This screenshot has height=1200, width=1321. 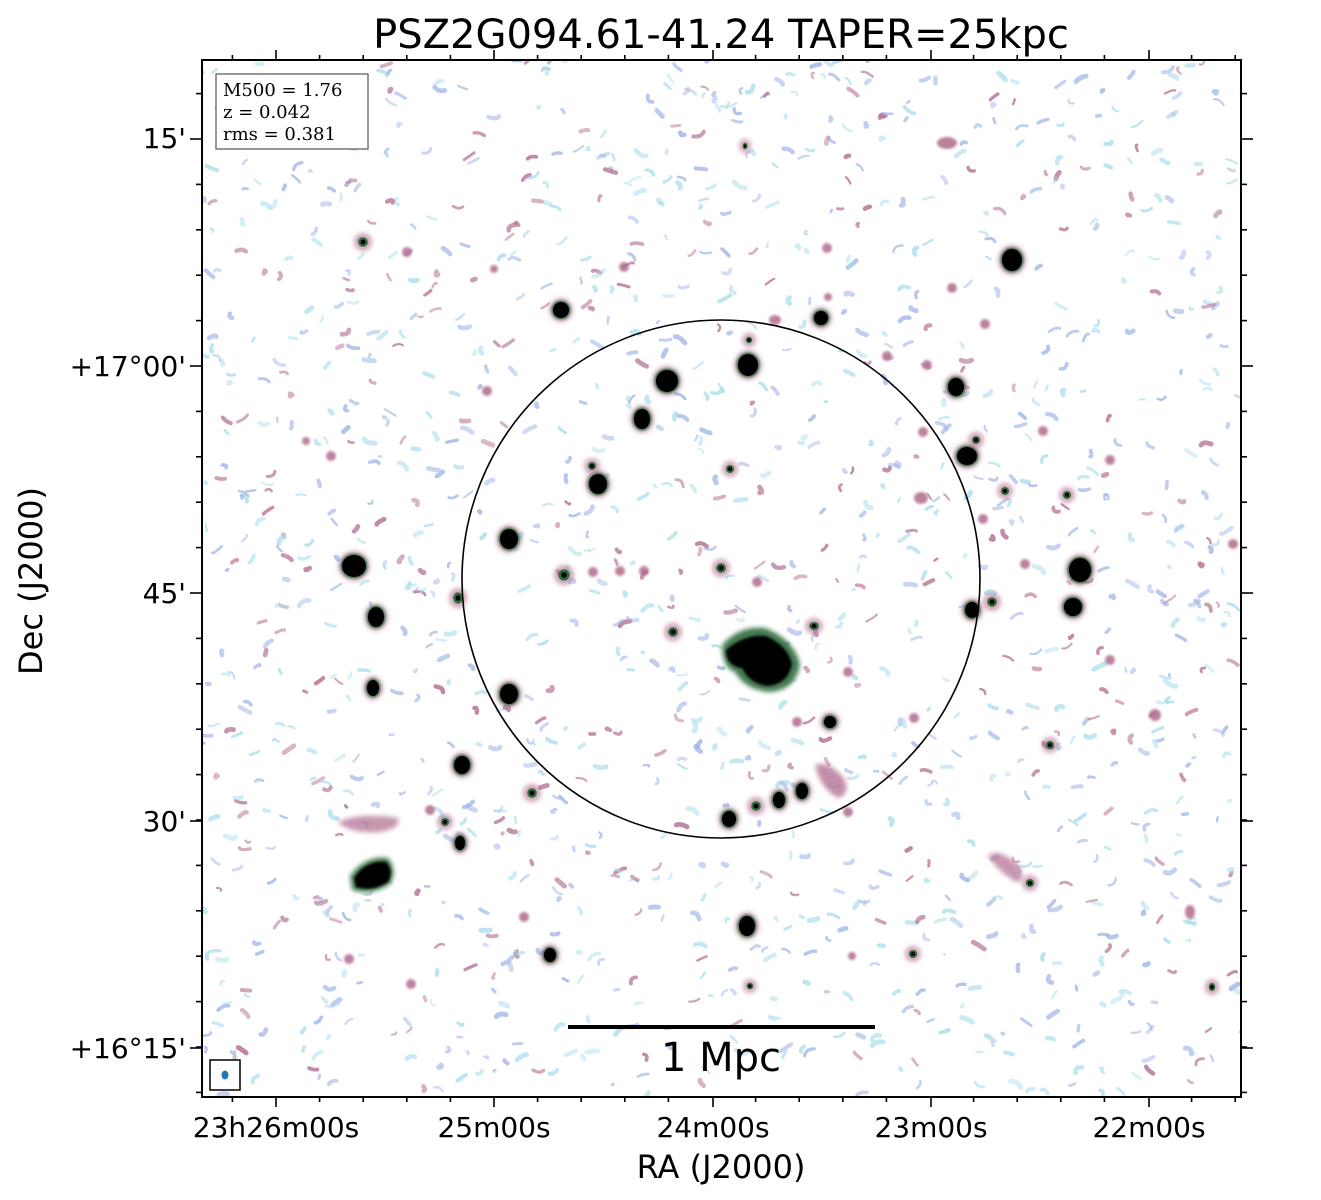 I want to click on bright-source, so click(x=561, y=310).